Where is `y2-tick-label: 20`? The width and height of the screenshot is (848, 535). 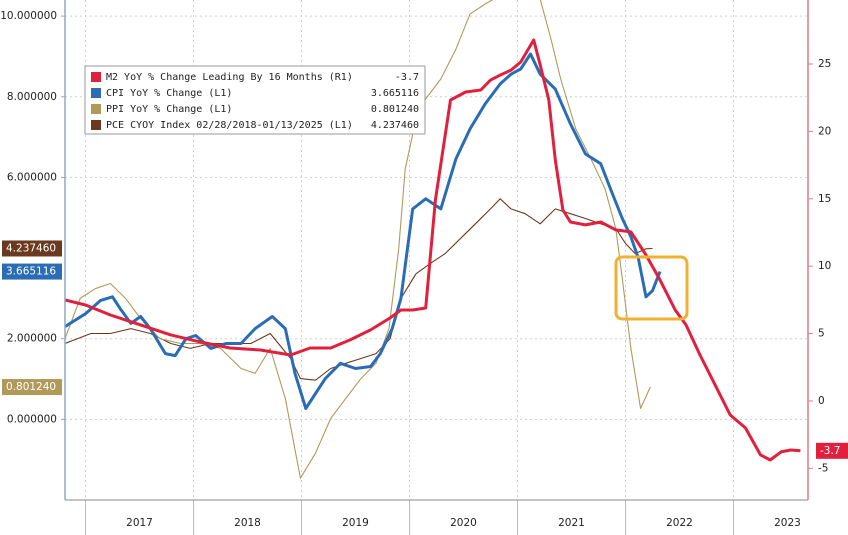
y2-tick-label: 20 is located at coordinates (824, 131).